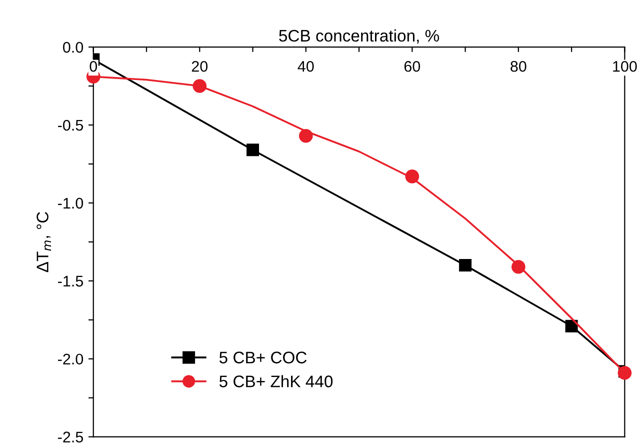  I want to click on y-tick-label: 0.0, so click(73, 47).